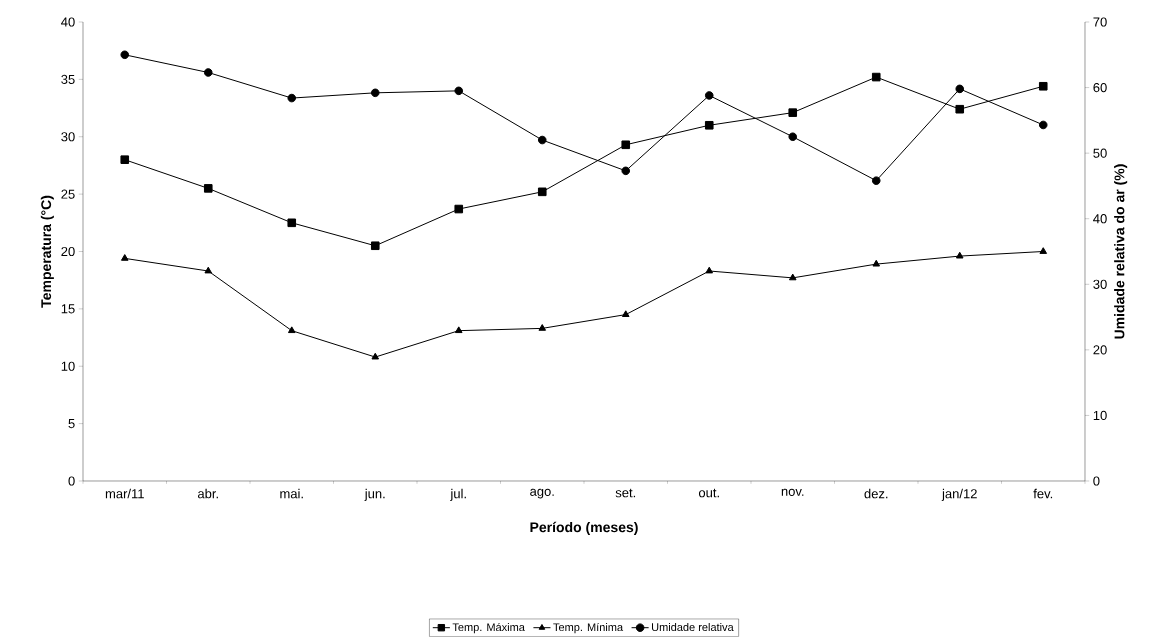  Describe the element at coordinates (1100, 153) in the screenshot. I see `y2-tick-label: 50` at that location.